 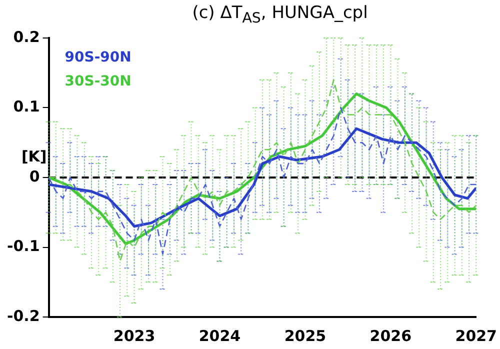 What do you see at coordinates (391, 335) in the screenshot?
I see `x-tick-label: 2026` at bounding box center [391, 335].